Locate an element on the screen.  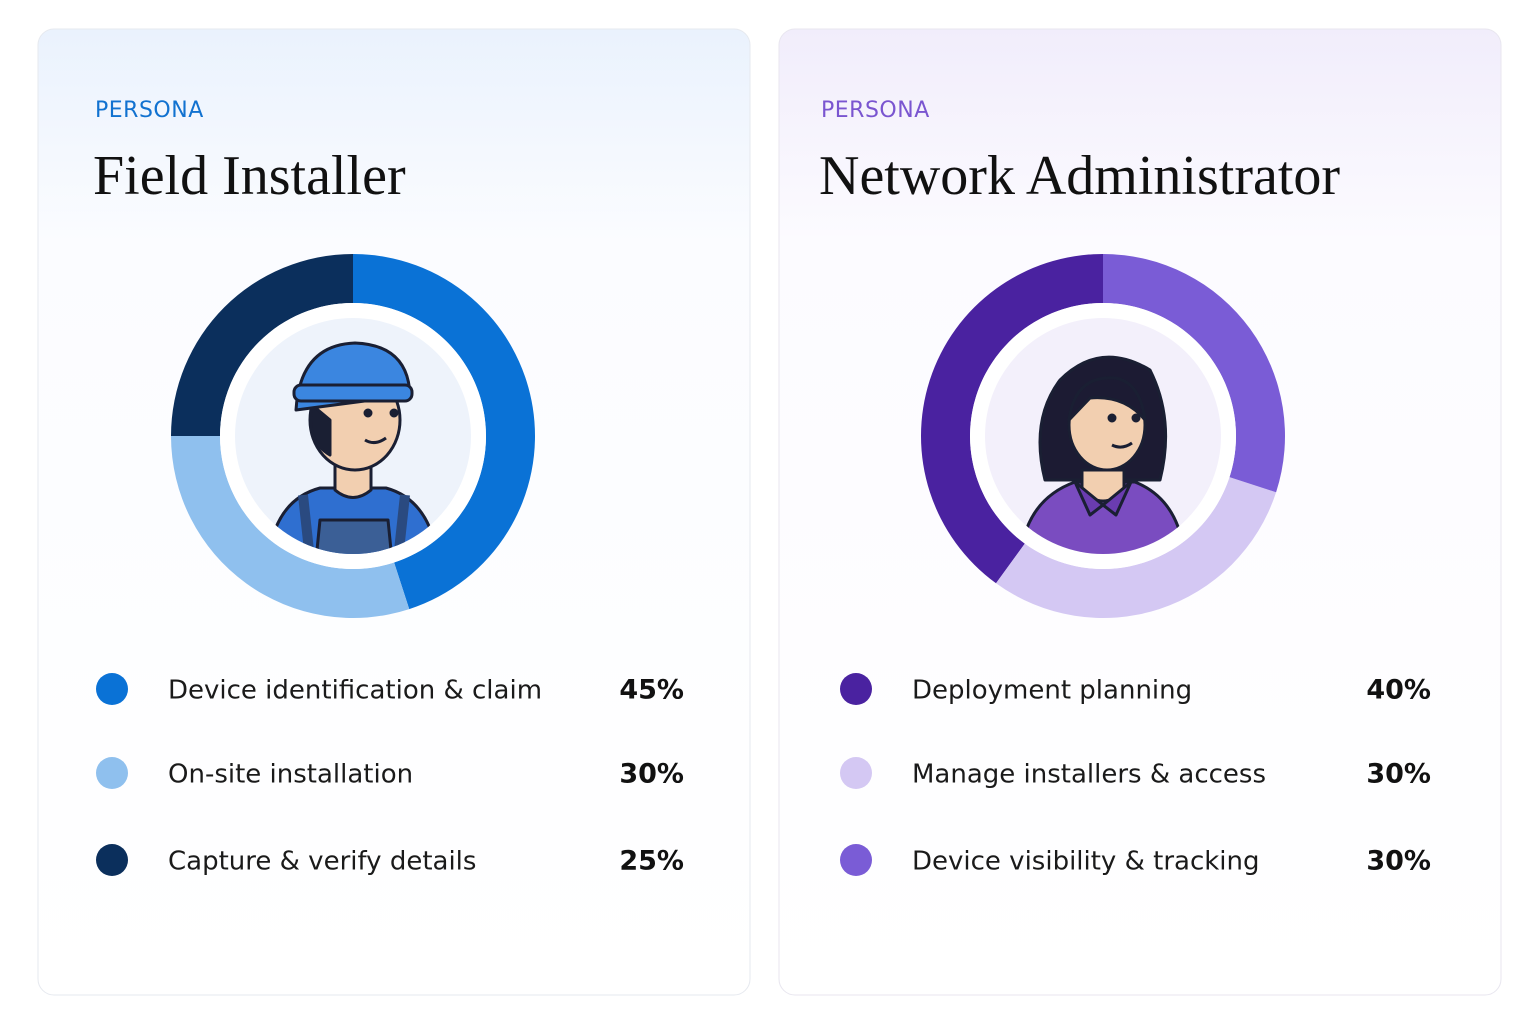
admin-illustration is located at coordinates (1102, 454).